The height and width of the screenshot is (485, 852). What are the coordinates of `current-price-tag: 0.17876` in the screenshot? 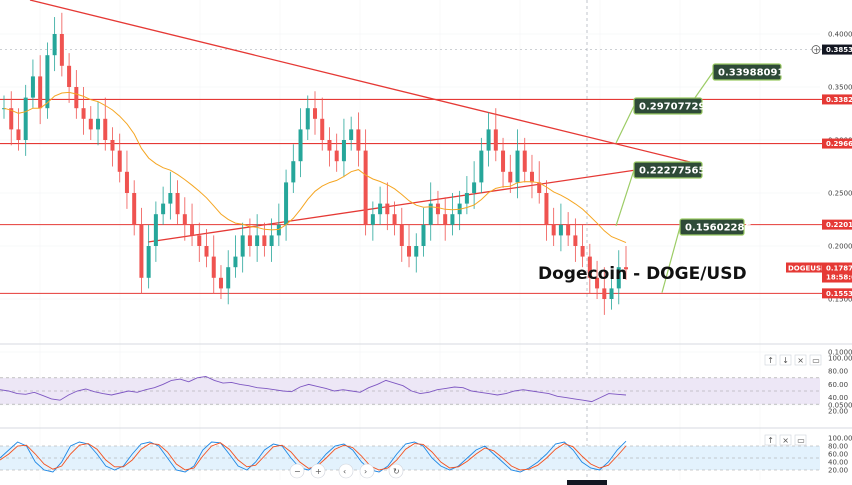 It's located at (839, 269).